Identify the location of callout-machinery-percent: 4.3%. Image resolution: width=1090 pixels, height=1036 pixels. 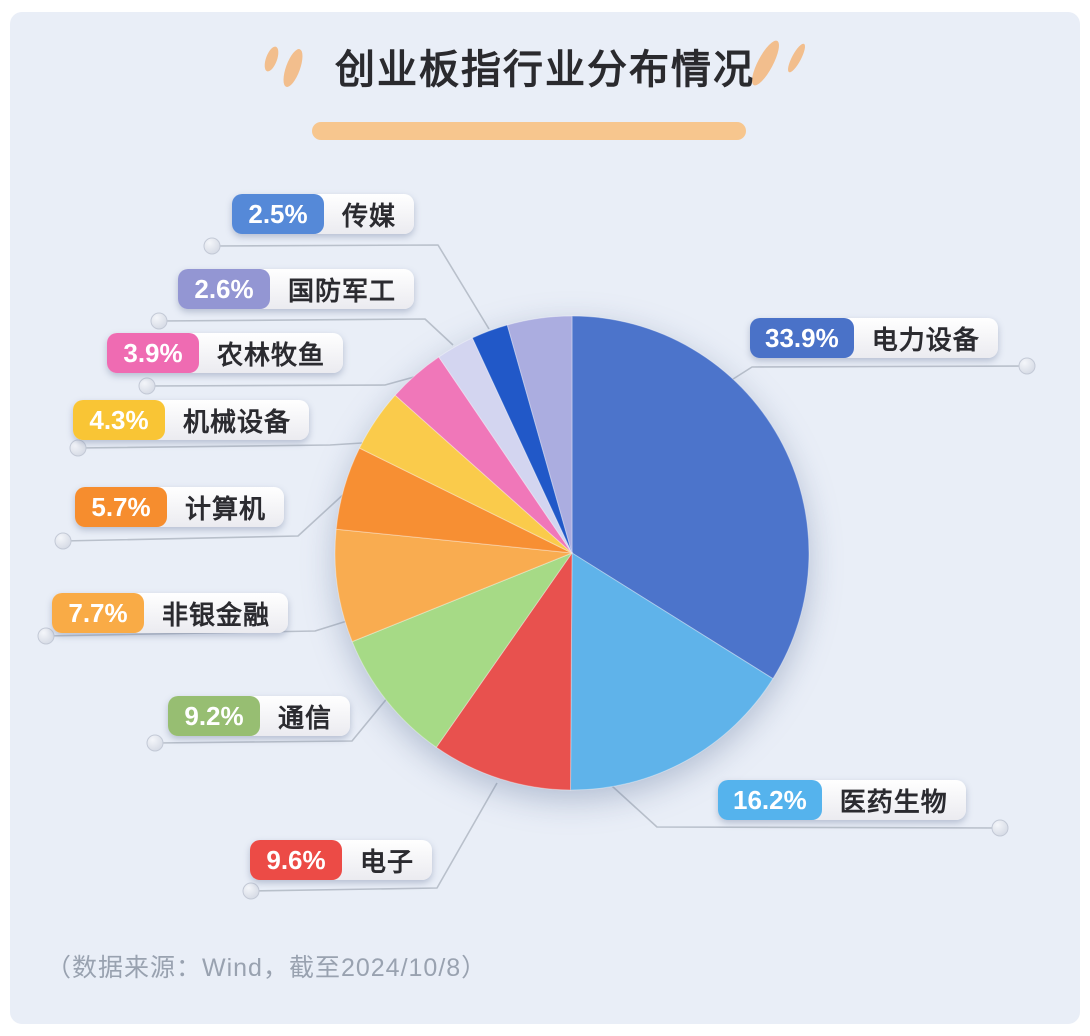
(119, 420).